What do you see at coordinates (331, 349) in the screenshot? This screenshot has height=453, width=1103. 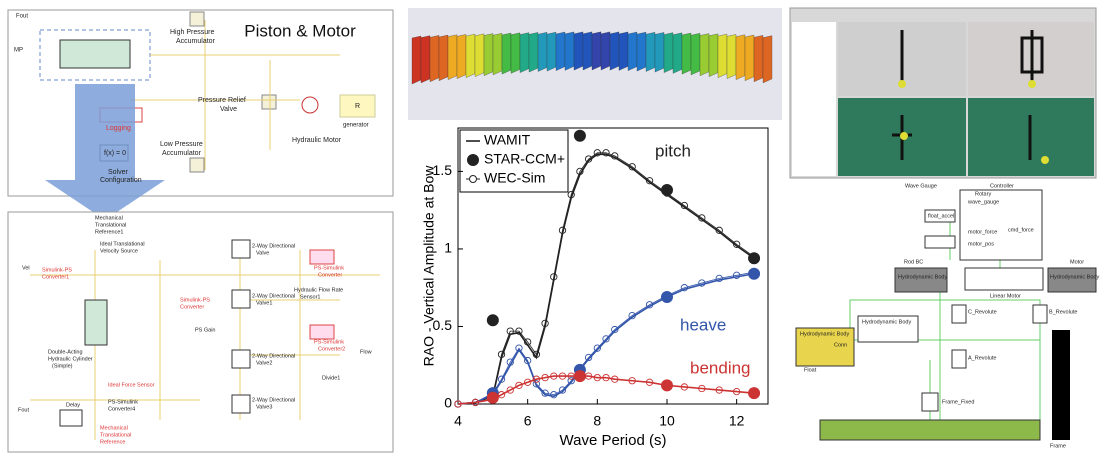 I see `block-label: Converter2` at bounding box center [331, 349].